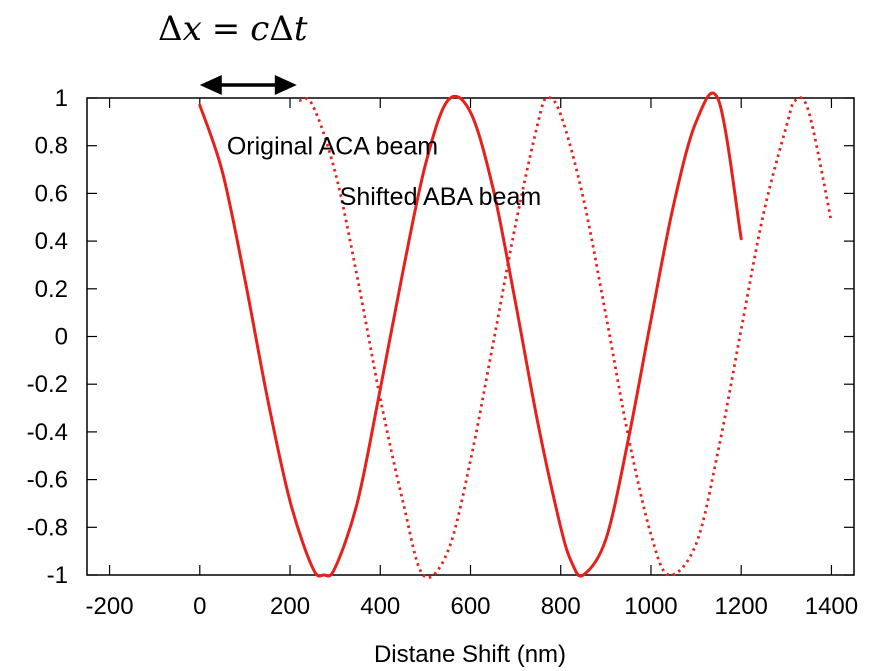 The image size is (871, 671). What do you see at coordinates (281, 29) in the screenshot?
I see `equation-delta-2: Δ` at bounding box center [281, 29].